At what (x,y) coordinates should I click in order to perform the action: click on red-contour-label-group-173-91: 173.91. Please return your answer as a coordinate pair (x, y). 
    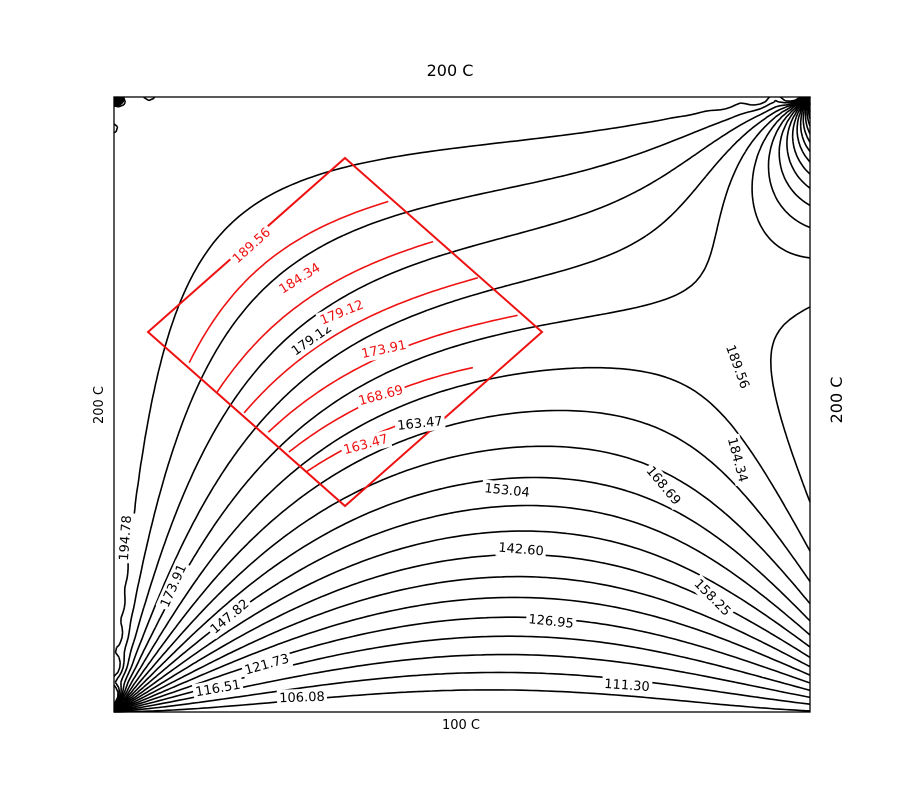
    Looking at the image, I should click on (384, 349).